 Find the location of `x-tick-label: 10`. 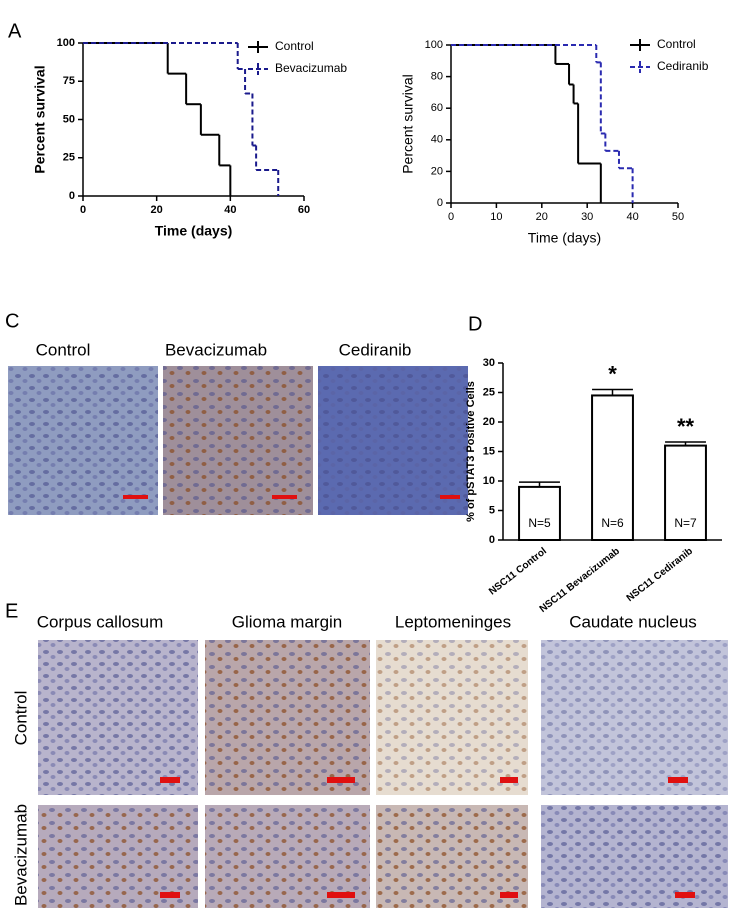

x-tick-label: 10 is located at coordinates (496, 217).